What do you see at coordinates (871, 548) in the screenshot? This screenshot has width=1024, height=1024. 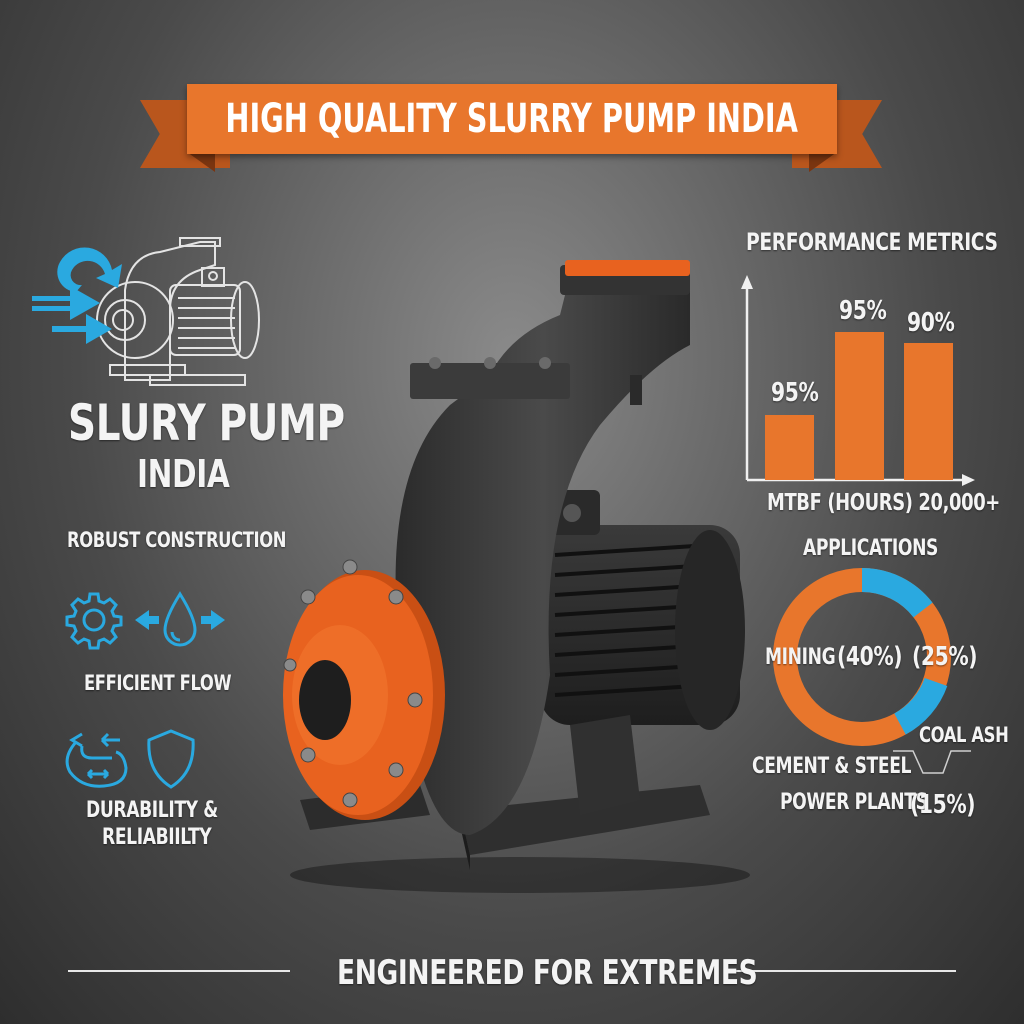 I see `applications-title: APPLICATIONS` at bounding box center [871, 548].